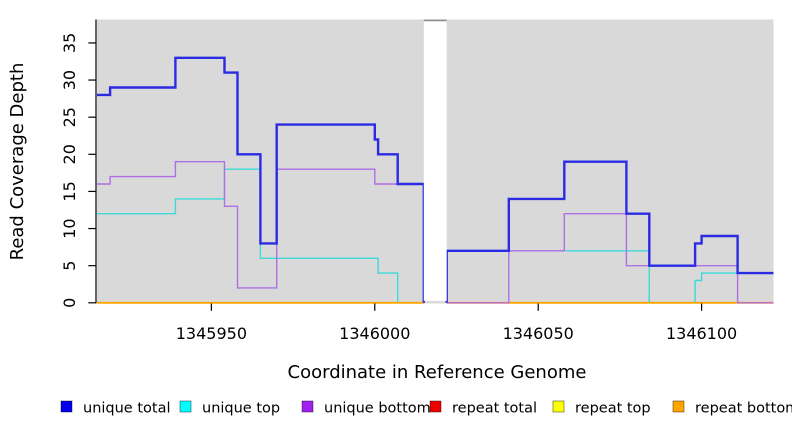 Image resolution: width=792 pixels, height=432 pixels. What do you see at coordinates (69, 117) in the screenshot?
I see `y-tick-label: 25` at bounding box center [69, 117].